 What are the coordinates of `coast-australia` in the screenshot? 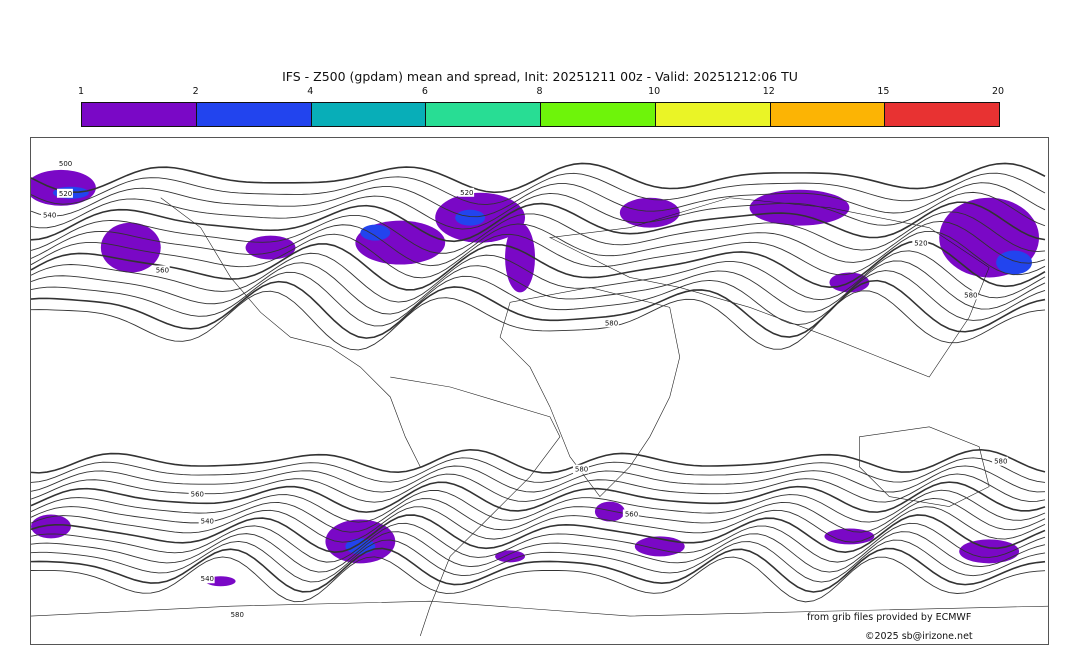 It's located at (924, 466).